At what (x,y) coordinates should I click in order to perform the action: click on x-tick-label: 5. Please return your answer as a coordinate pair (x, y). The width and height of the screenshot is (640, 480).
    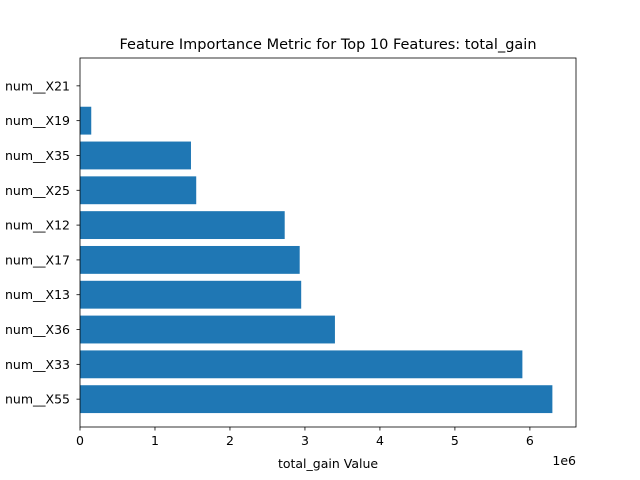
    Looking at the image, I should click on (455, 440).